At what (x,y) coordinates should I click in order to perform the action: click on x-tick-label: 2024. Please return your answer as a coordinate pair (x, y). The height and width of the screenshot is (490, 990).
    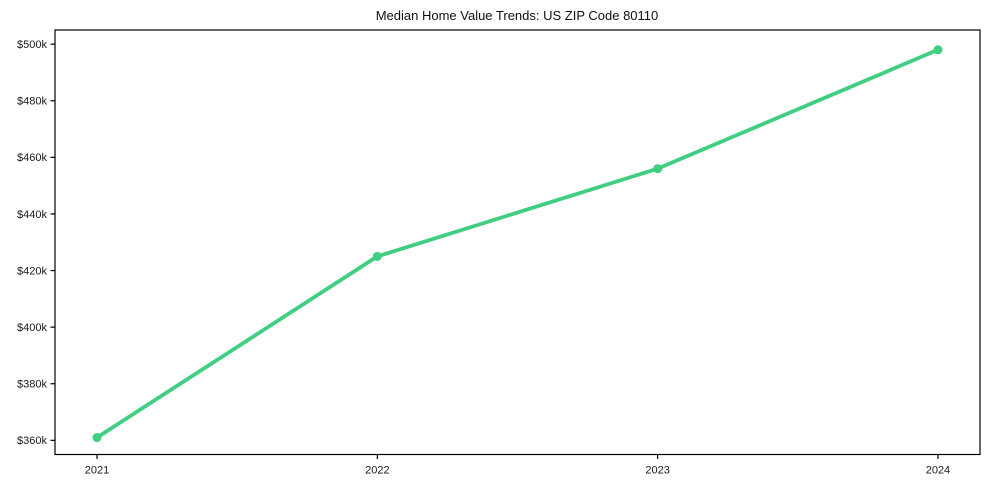
    Looking at the image, I should click on (938, 471).